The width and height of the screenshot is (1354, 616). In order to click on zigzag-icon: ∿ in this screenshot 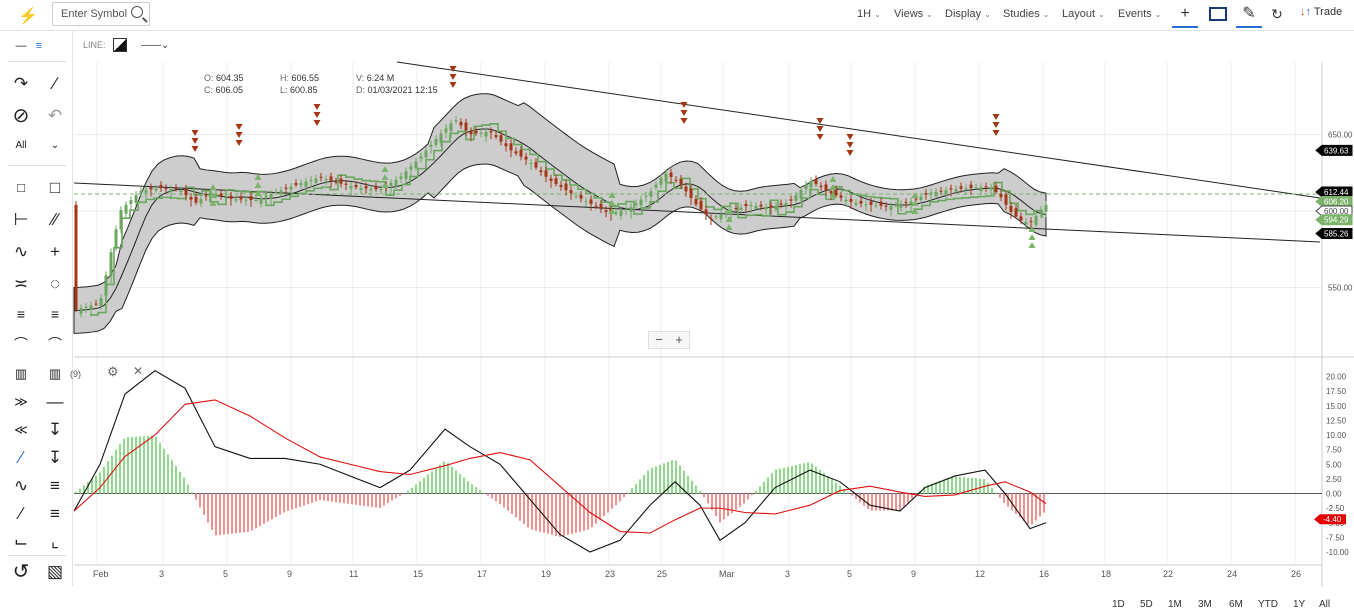, I will do `click(21, 485)`.